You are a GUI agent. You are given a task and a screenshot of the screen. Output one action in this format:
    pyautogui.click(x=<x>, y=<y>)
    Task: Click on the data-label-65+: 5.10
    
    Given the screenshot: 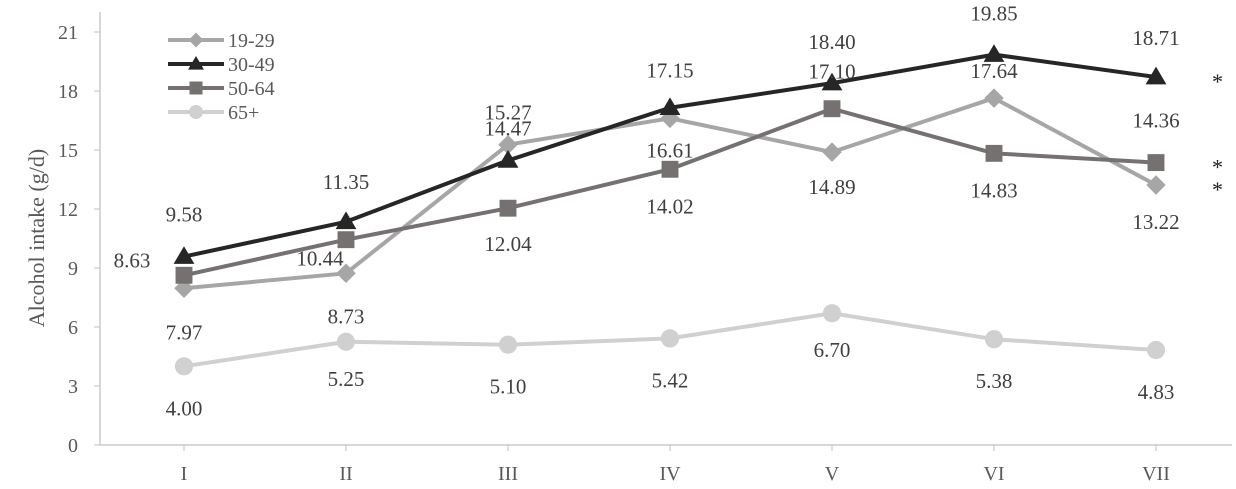 What is the action you would take?
    pyautogui.click(x=508, y=387)
    